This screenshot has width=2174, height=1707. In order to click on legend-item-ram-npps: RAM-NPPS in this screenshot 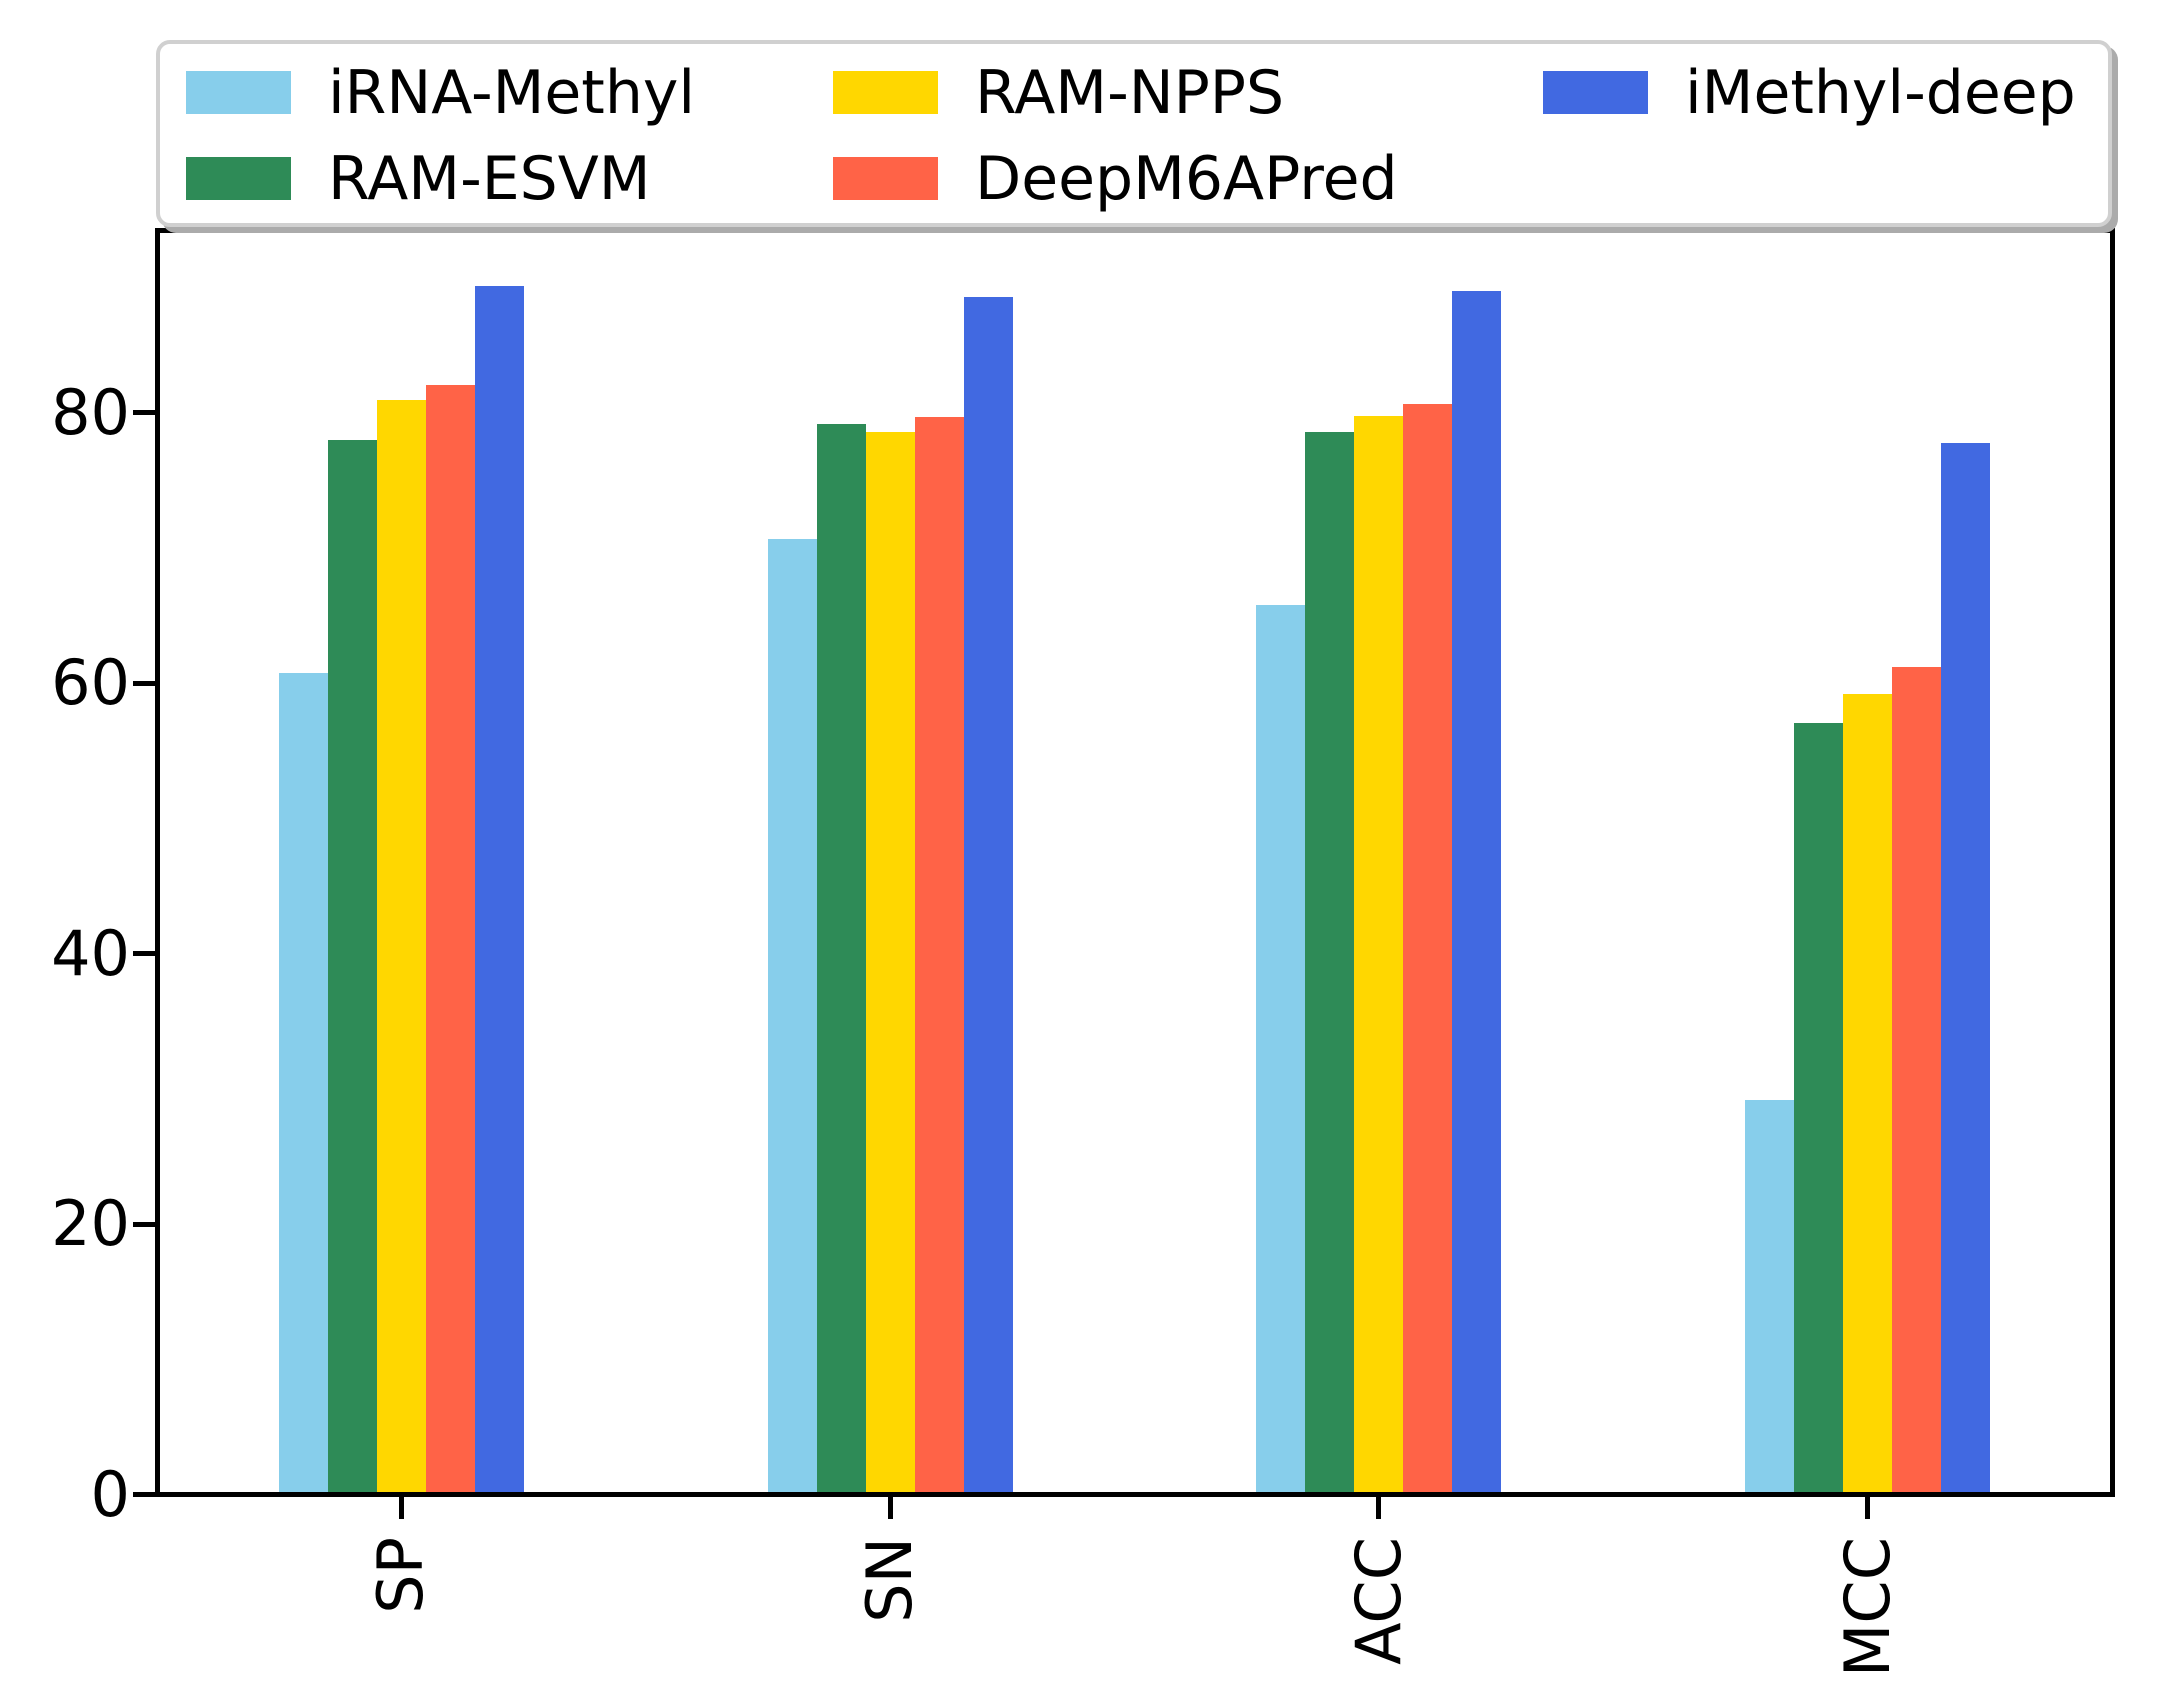, I will do `click(1058, 93)`.